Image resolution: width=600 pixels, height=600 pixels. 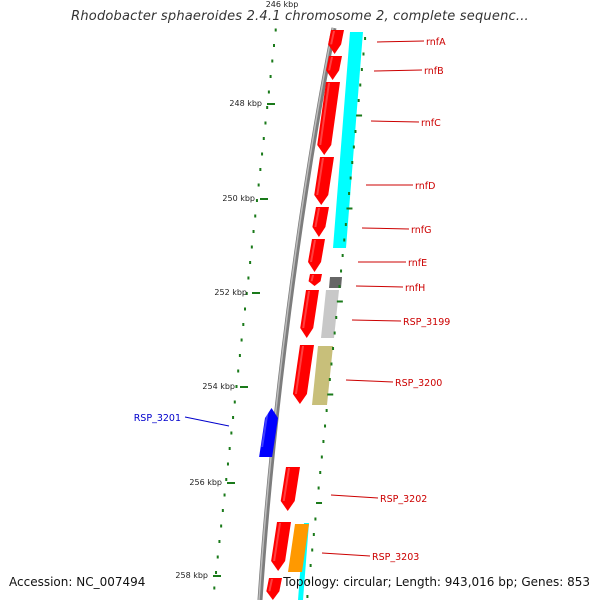 I want to click on gene-label-rnfc: rnfC, so click(x=431, y=123).